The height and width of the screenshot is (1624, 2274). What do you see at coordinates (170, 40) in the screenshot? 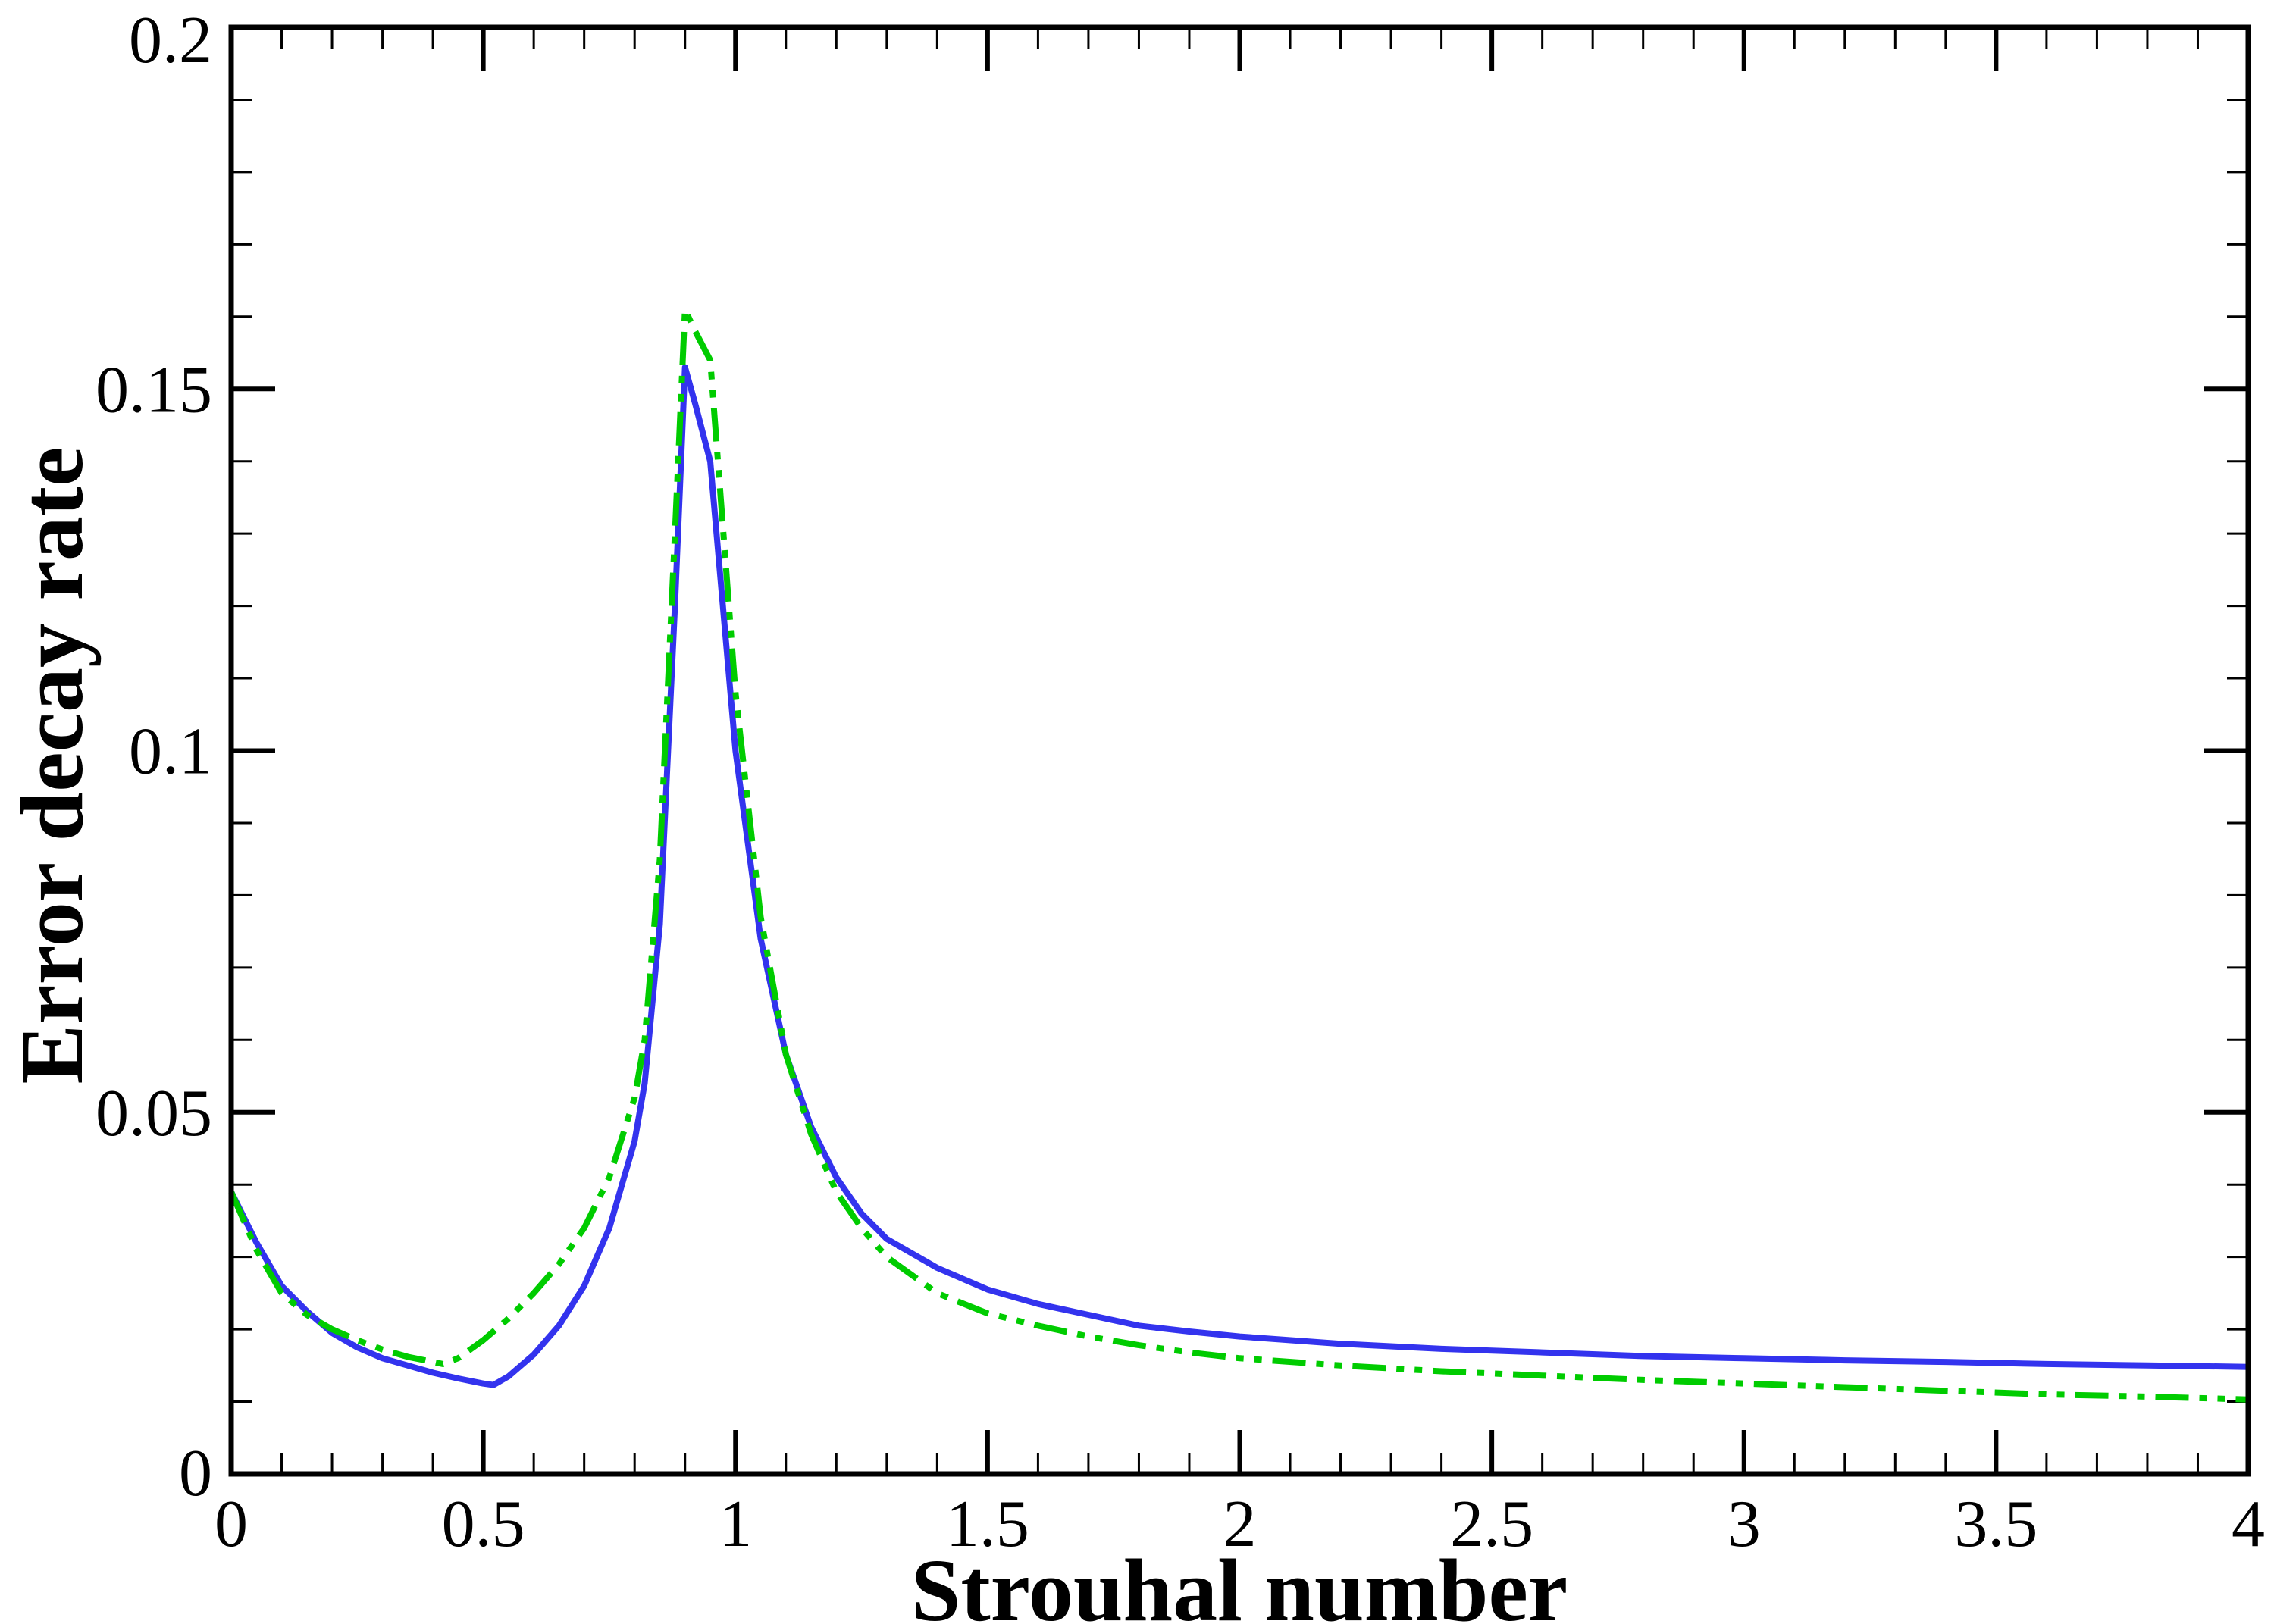
I see `y-tick-label: 0.2` at bounding box center [170, 40].